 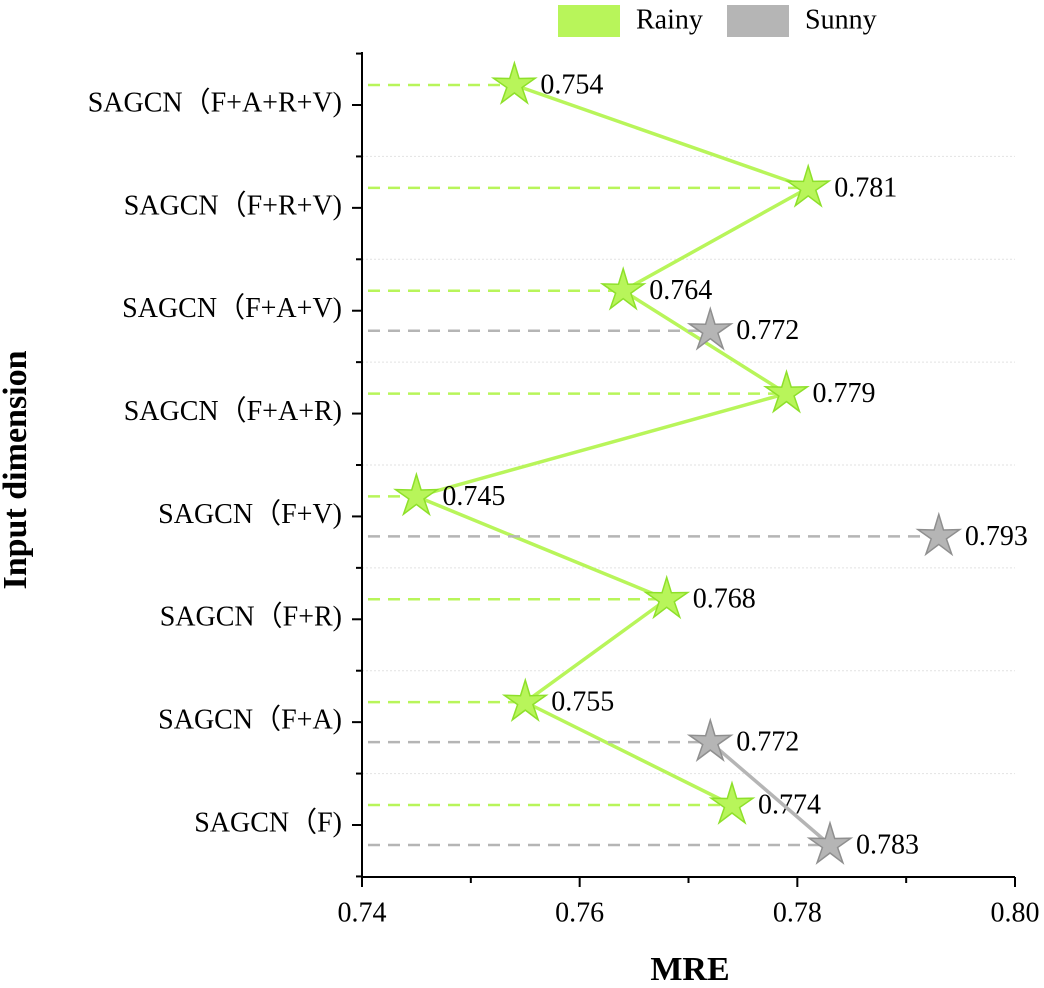 What do you see at coordinates (789, 804) in the screenshot?
I see `value-label: 0.774` at bounding box center [789, 804].